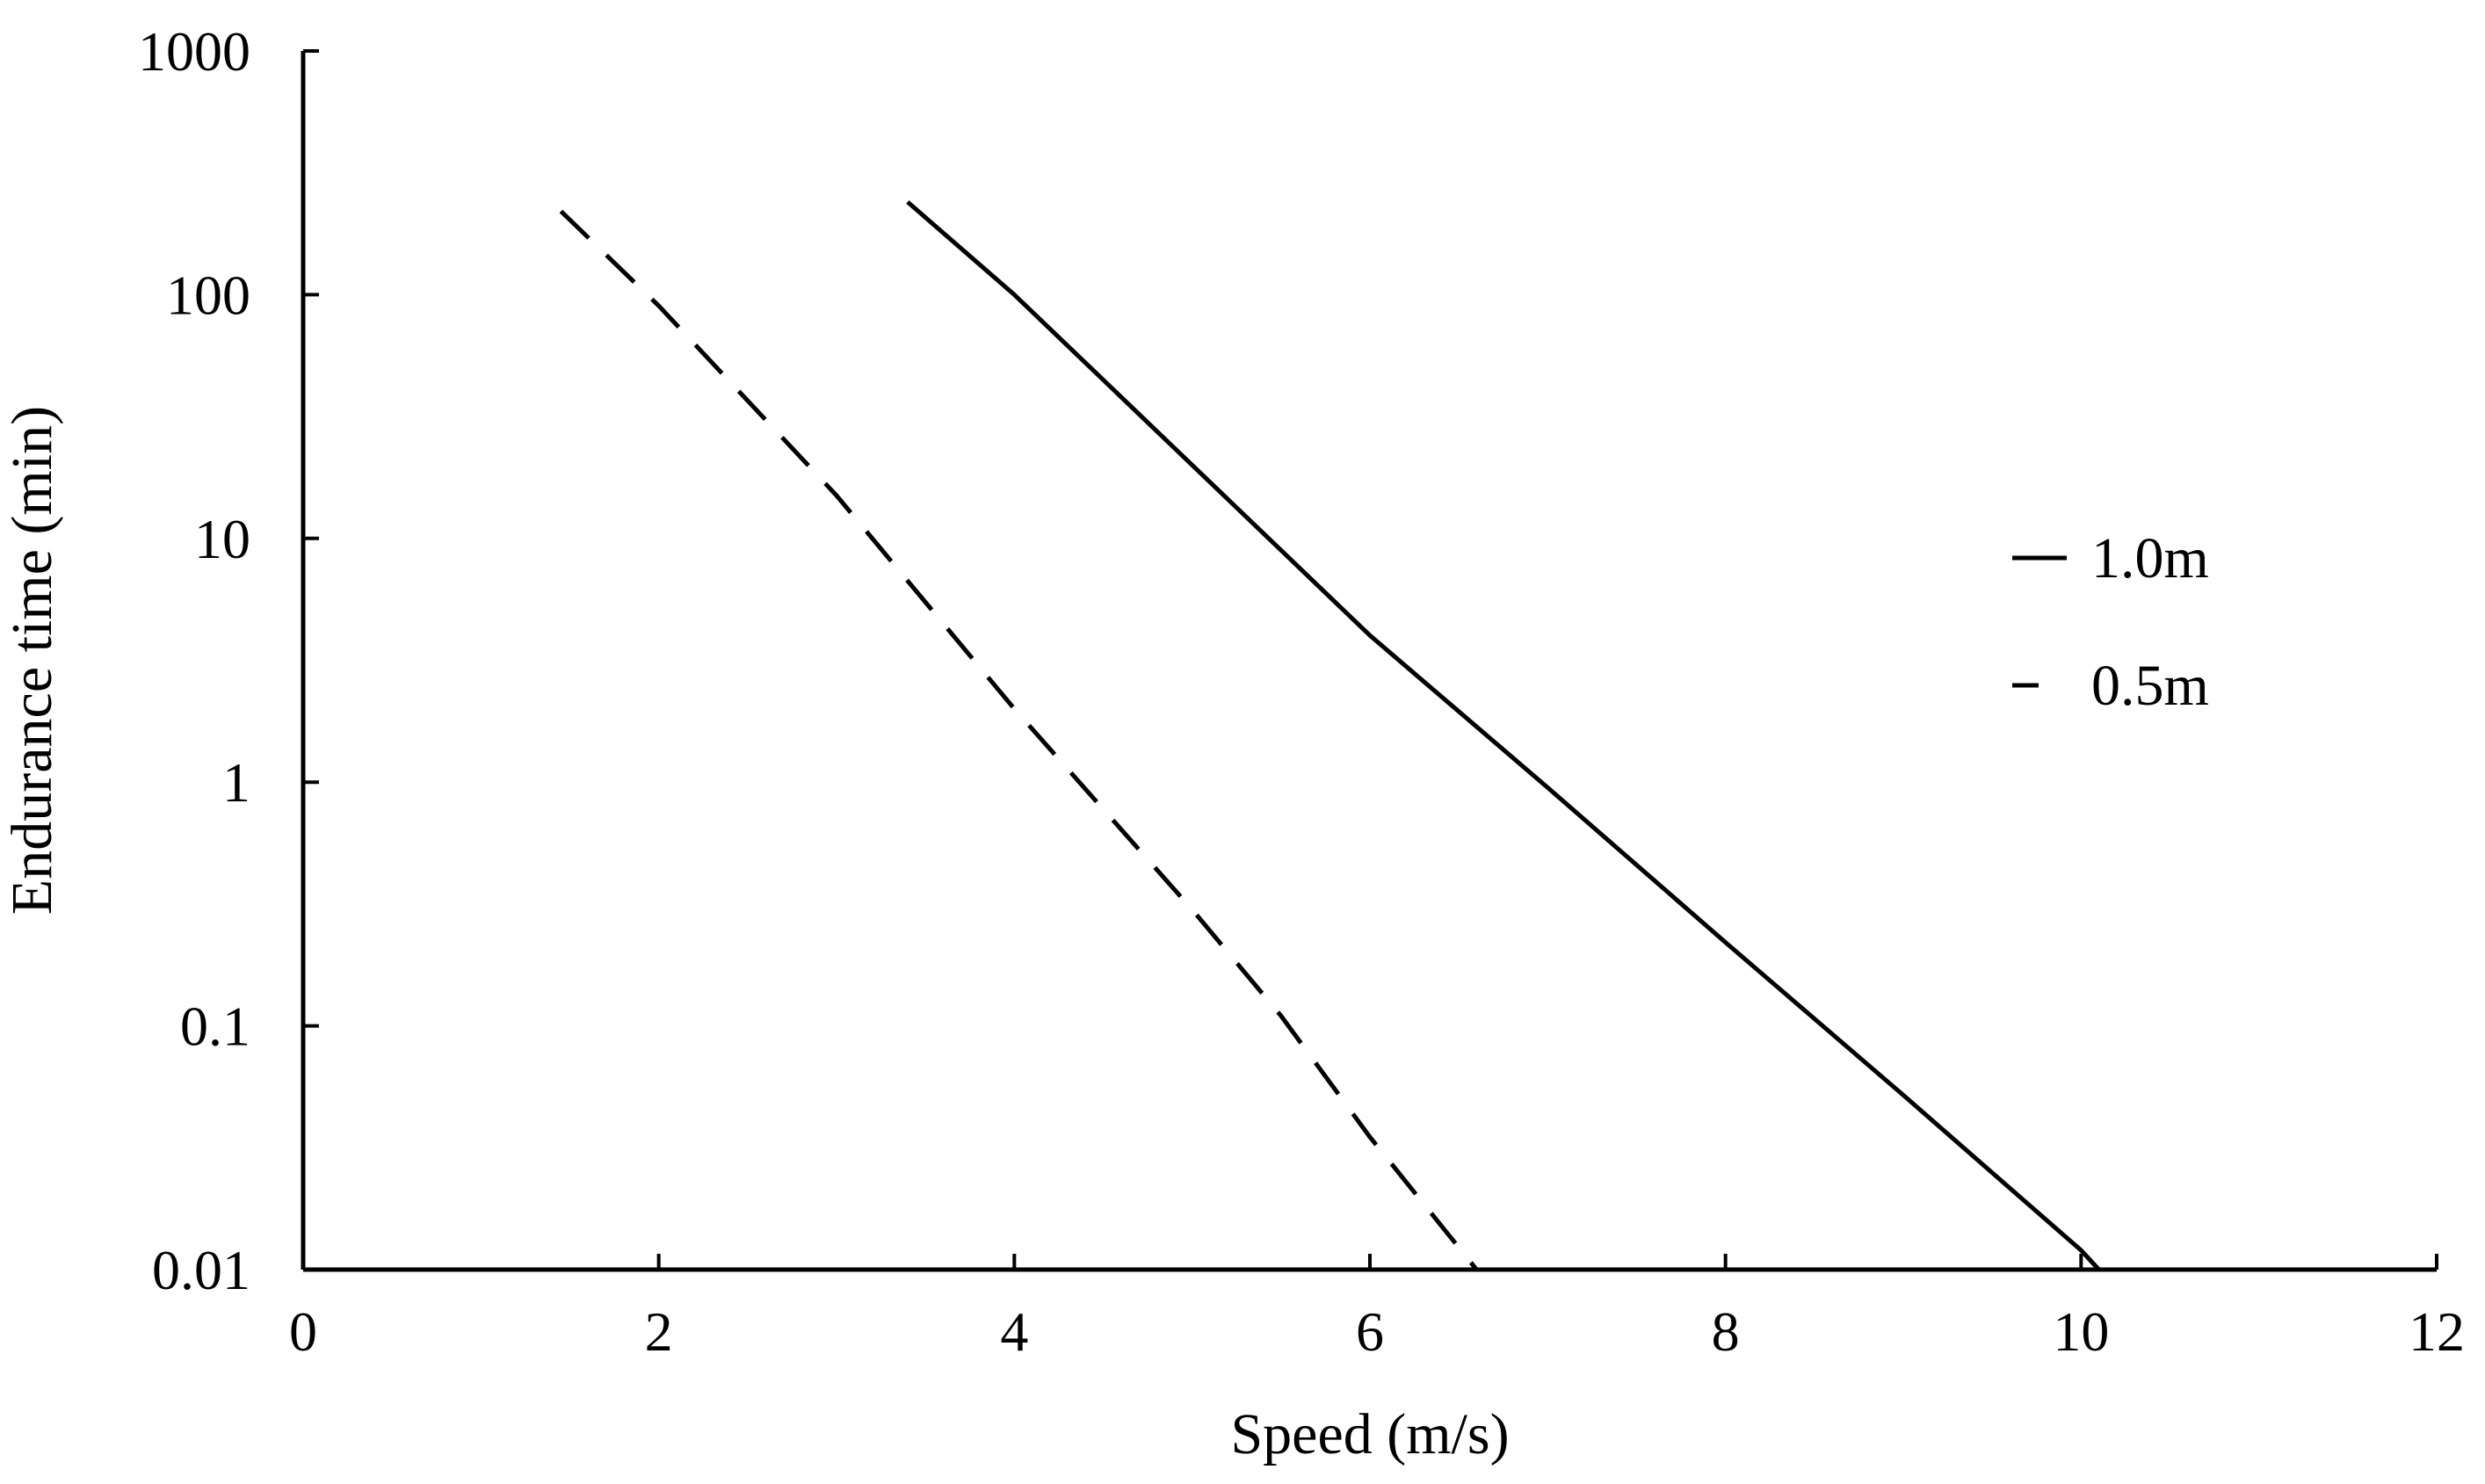 This screenshot has width=2485, height=1484. I want to click on x-tick-label: 8, so click(1726, 1332).